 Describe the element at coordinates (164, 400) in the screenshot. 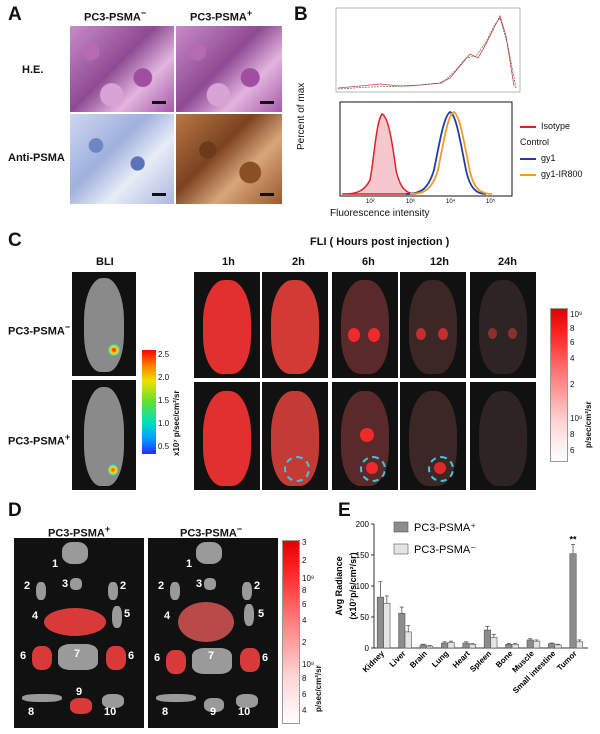

I see `bli-tick: 1.5` at that location.